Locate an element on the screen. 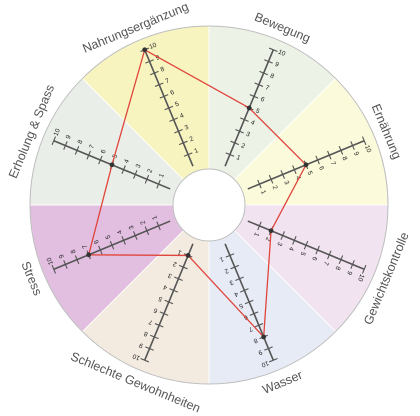  tick-label-nahrungsergaenzung-3: 3 is located at coordinates (187, 128).